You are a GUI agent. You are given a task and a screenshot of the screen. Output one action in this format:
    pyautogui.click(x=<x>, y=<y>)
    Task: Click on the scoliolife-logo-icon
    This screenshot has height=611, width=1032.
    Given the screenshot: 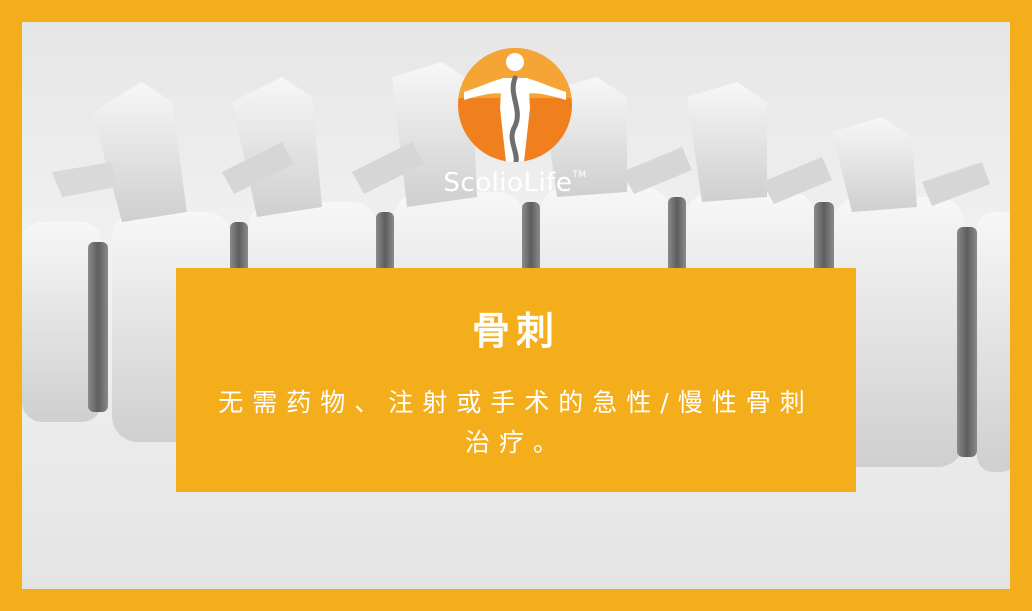 What is the action you would take?
    pyautogui.click(x=515, y=105)
    